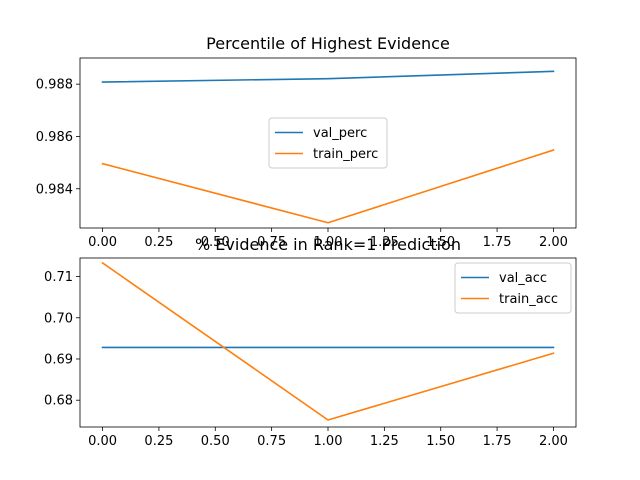 This screenshot has width=640, height=480. I want to click on top-chart-xtick-label: 1.50, so click(440, 242).